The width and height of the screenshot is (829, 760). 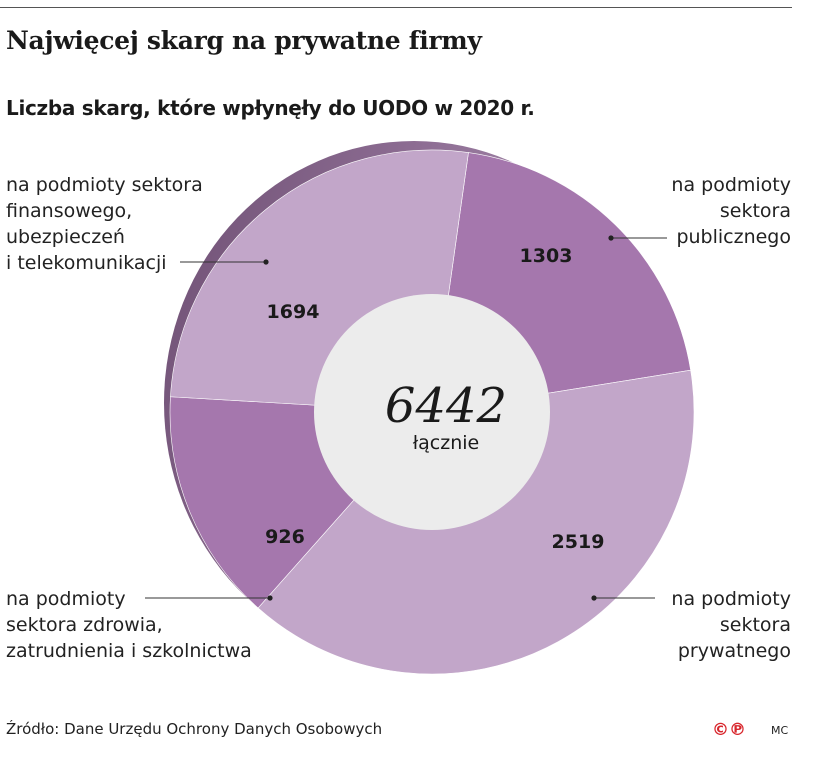 I want to click on author-initials: MC, so click(x=780, y=730).